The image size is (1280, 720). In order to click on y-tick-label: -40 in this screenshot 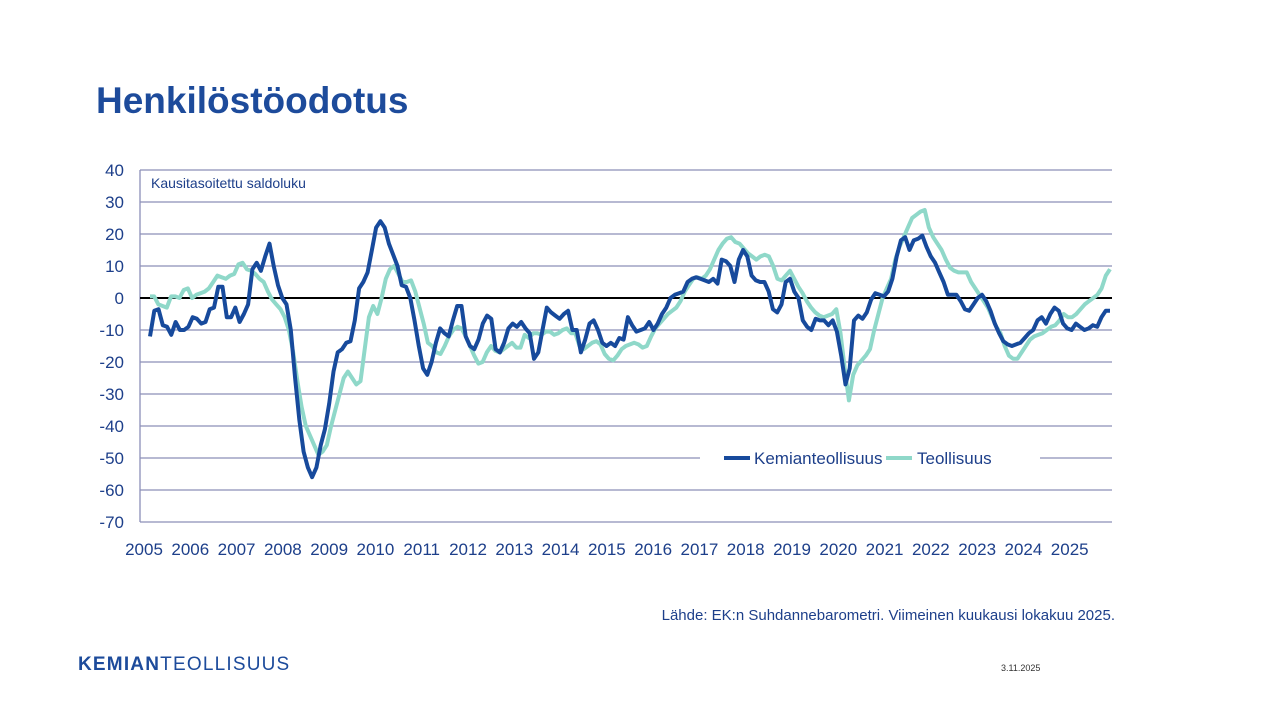, I will do `click(111, 426)`.